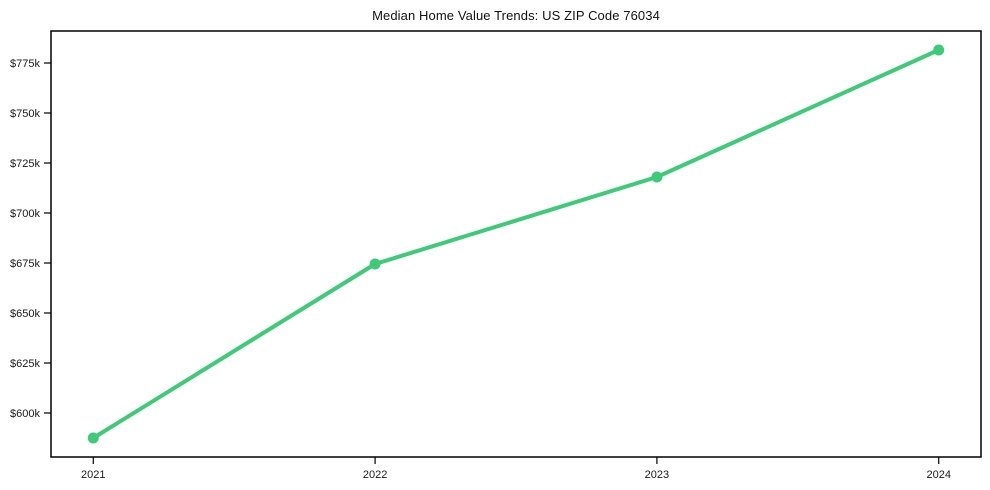 Image resolution: width=990 pixels, height=490 pixels. What do you see at coordinates (93, 475) in the screenshot?
I see `x-tick-label: 2021` at bounding box center [93, 475].